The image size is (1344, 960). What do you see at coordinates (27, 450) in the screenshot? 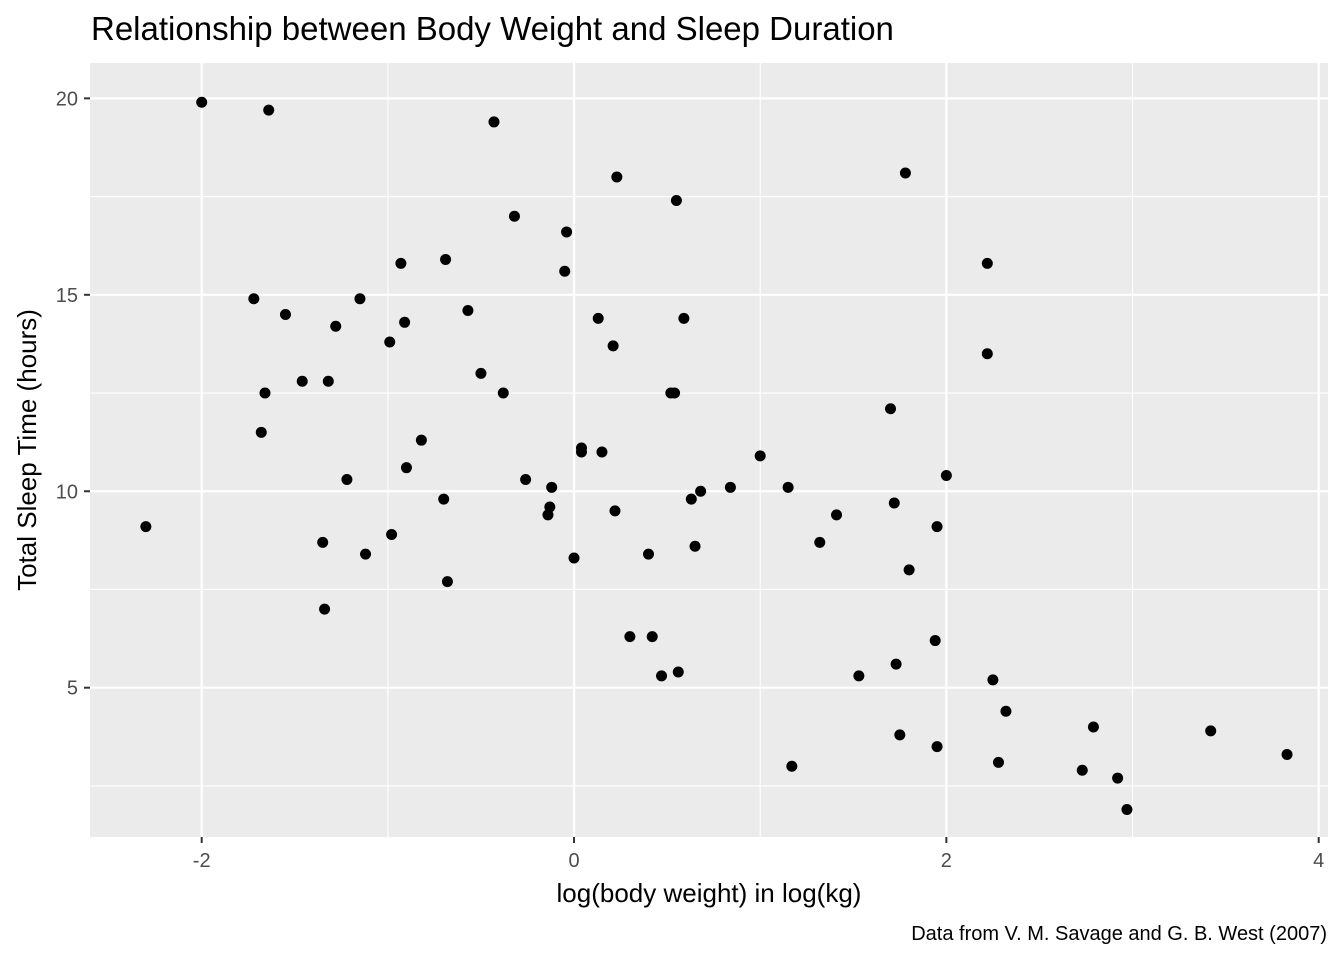
I see `y-axis-title: Total Sleep Time (hours)` at bounding box center [27, 450].